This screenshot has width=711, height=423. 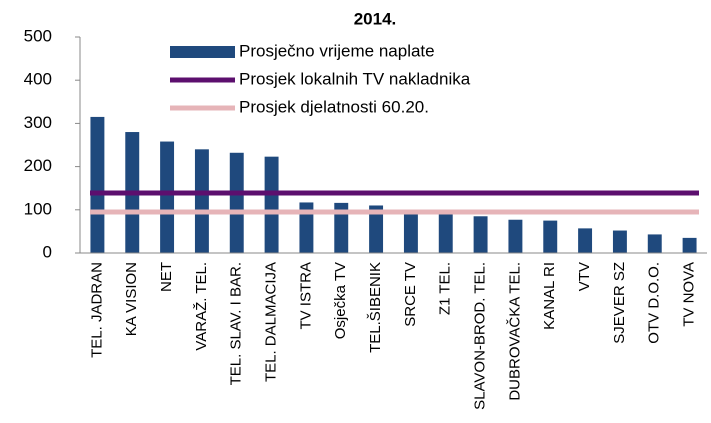 I want to click on x-tick-label: TV NOVA, so click(x=689, y=294).